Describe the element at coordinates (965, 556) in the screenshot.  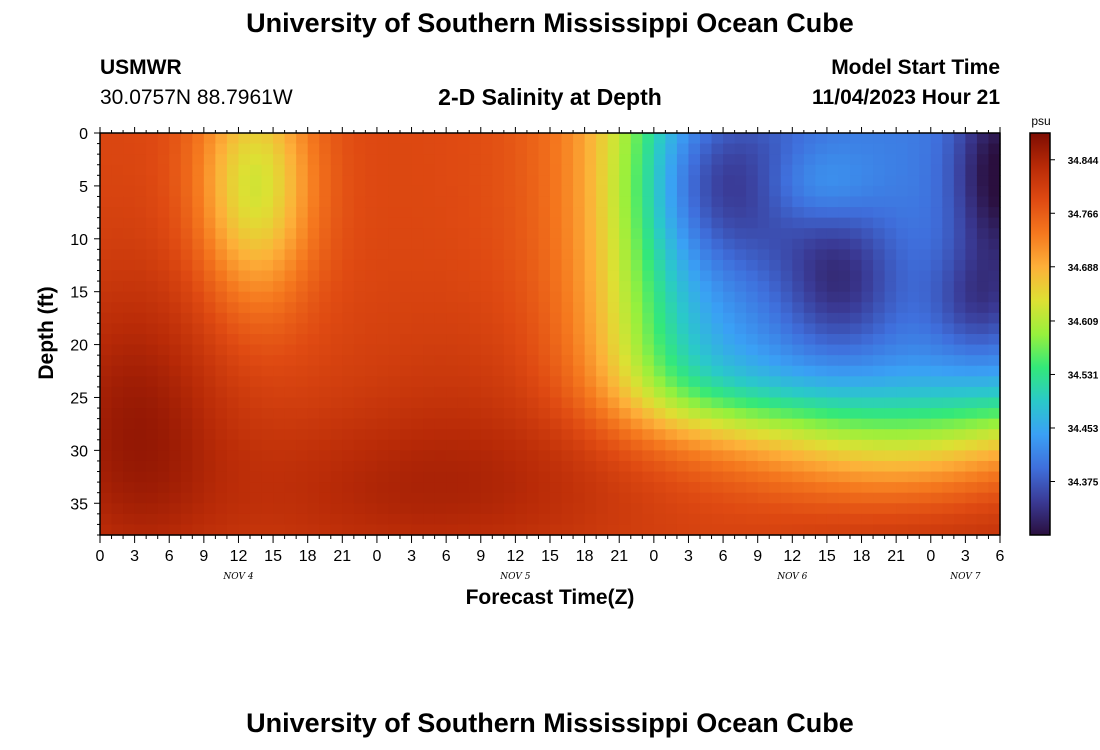
I see `x-tick-label: 3` at that location.